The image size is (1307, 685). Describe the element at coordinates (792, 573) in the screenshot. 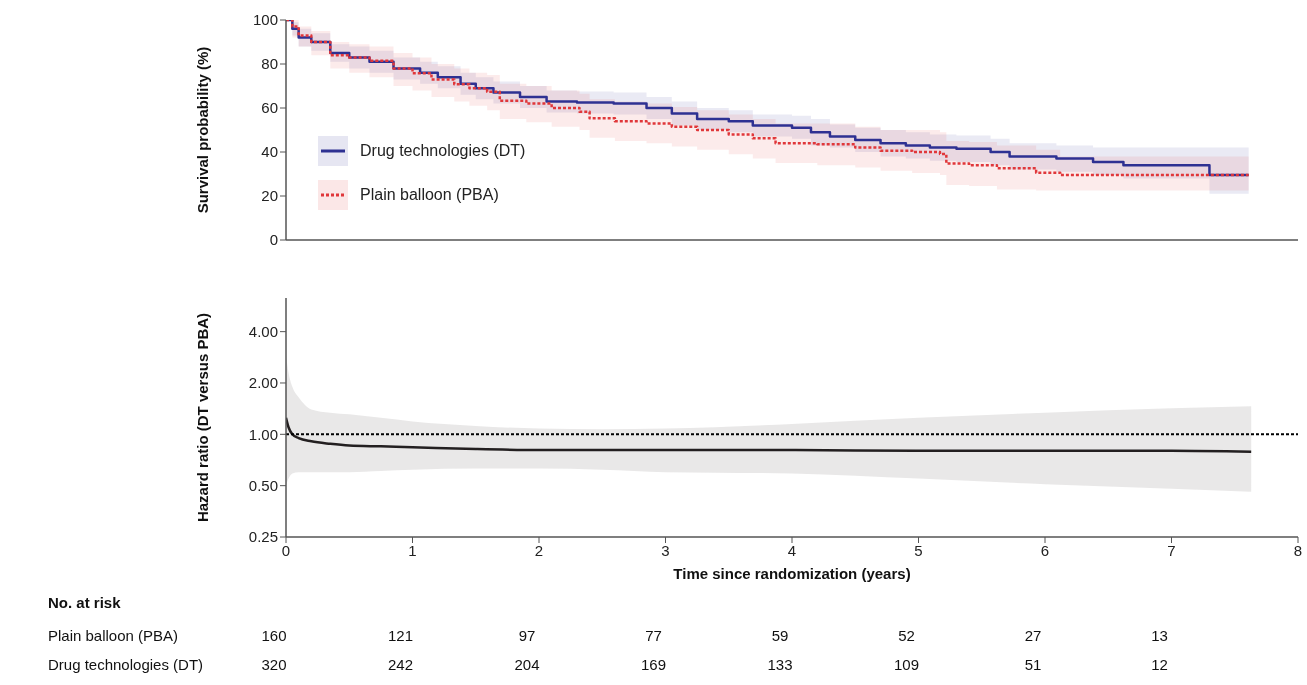

I see `x-axis-title: Time since randomization (years)` at that location.